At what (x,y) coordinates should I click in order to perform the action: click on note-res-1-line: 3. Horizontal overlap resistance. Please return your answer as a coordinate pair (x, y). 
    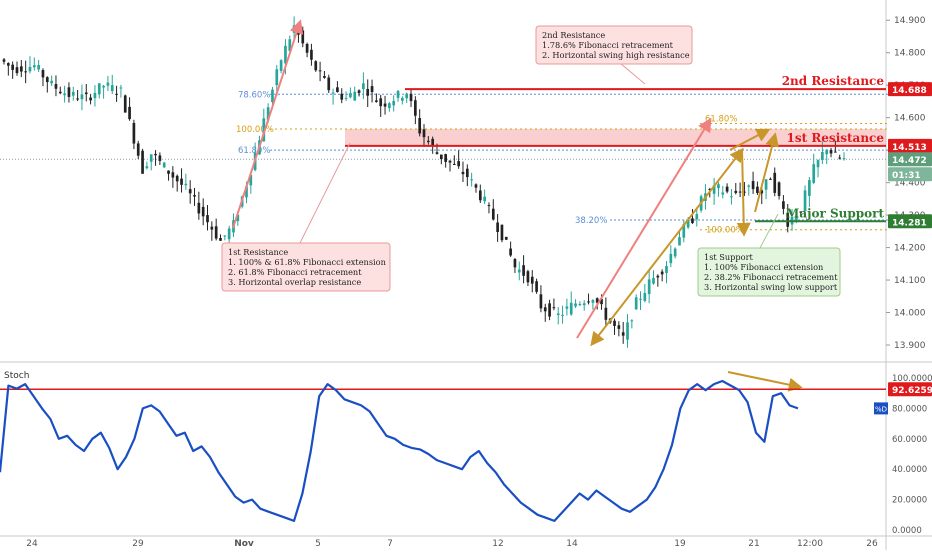
    Looking at the image, I should click on (294, 282).